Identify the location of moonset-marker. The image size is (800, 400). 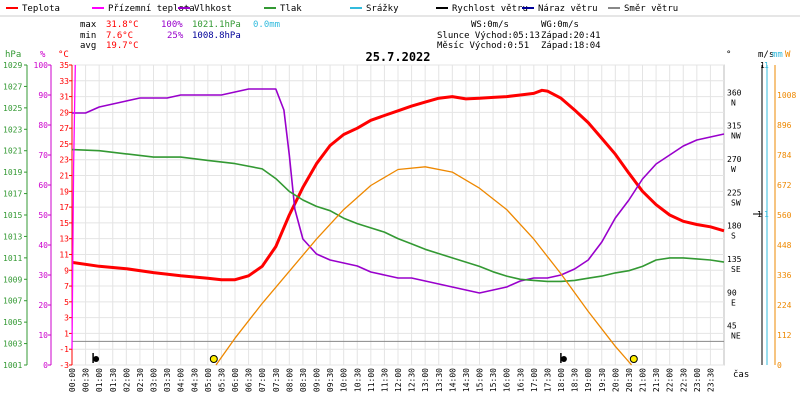
(563, 359).